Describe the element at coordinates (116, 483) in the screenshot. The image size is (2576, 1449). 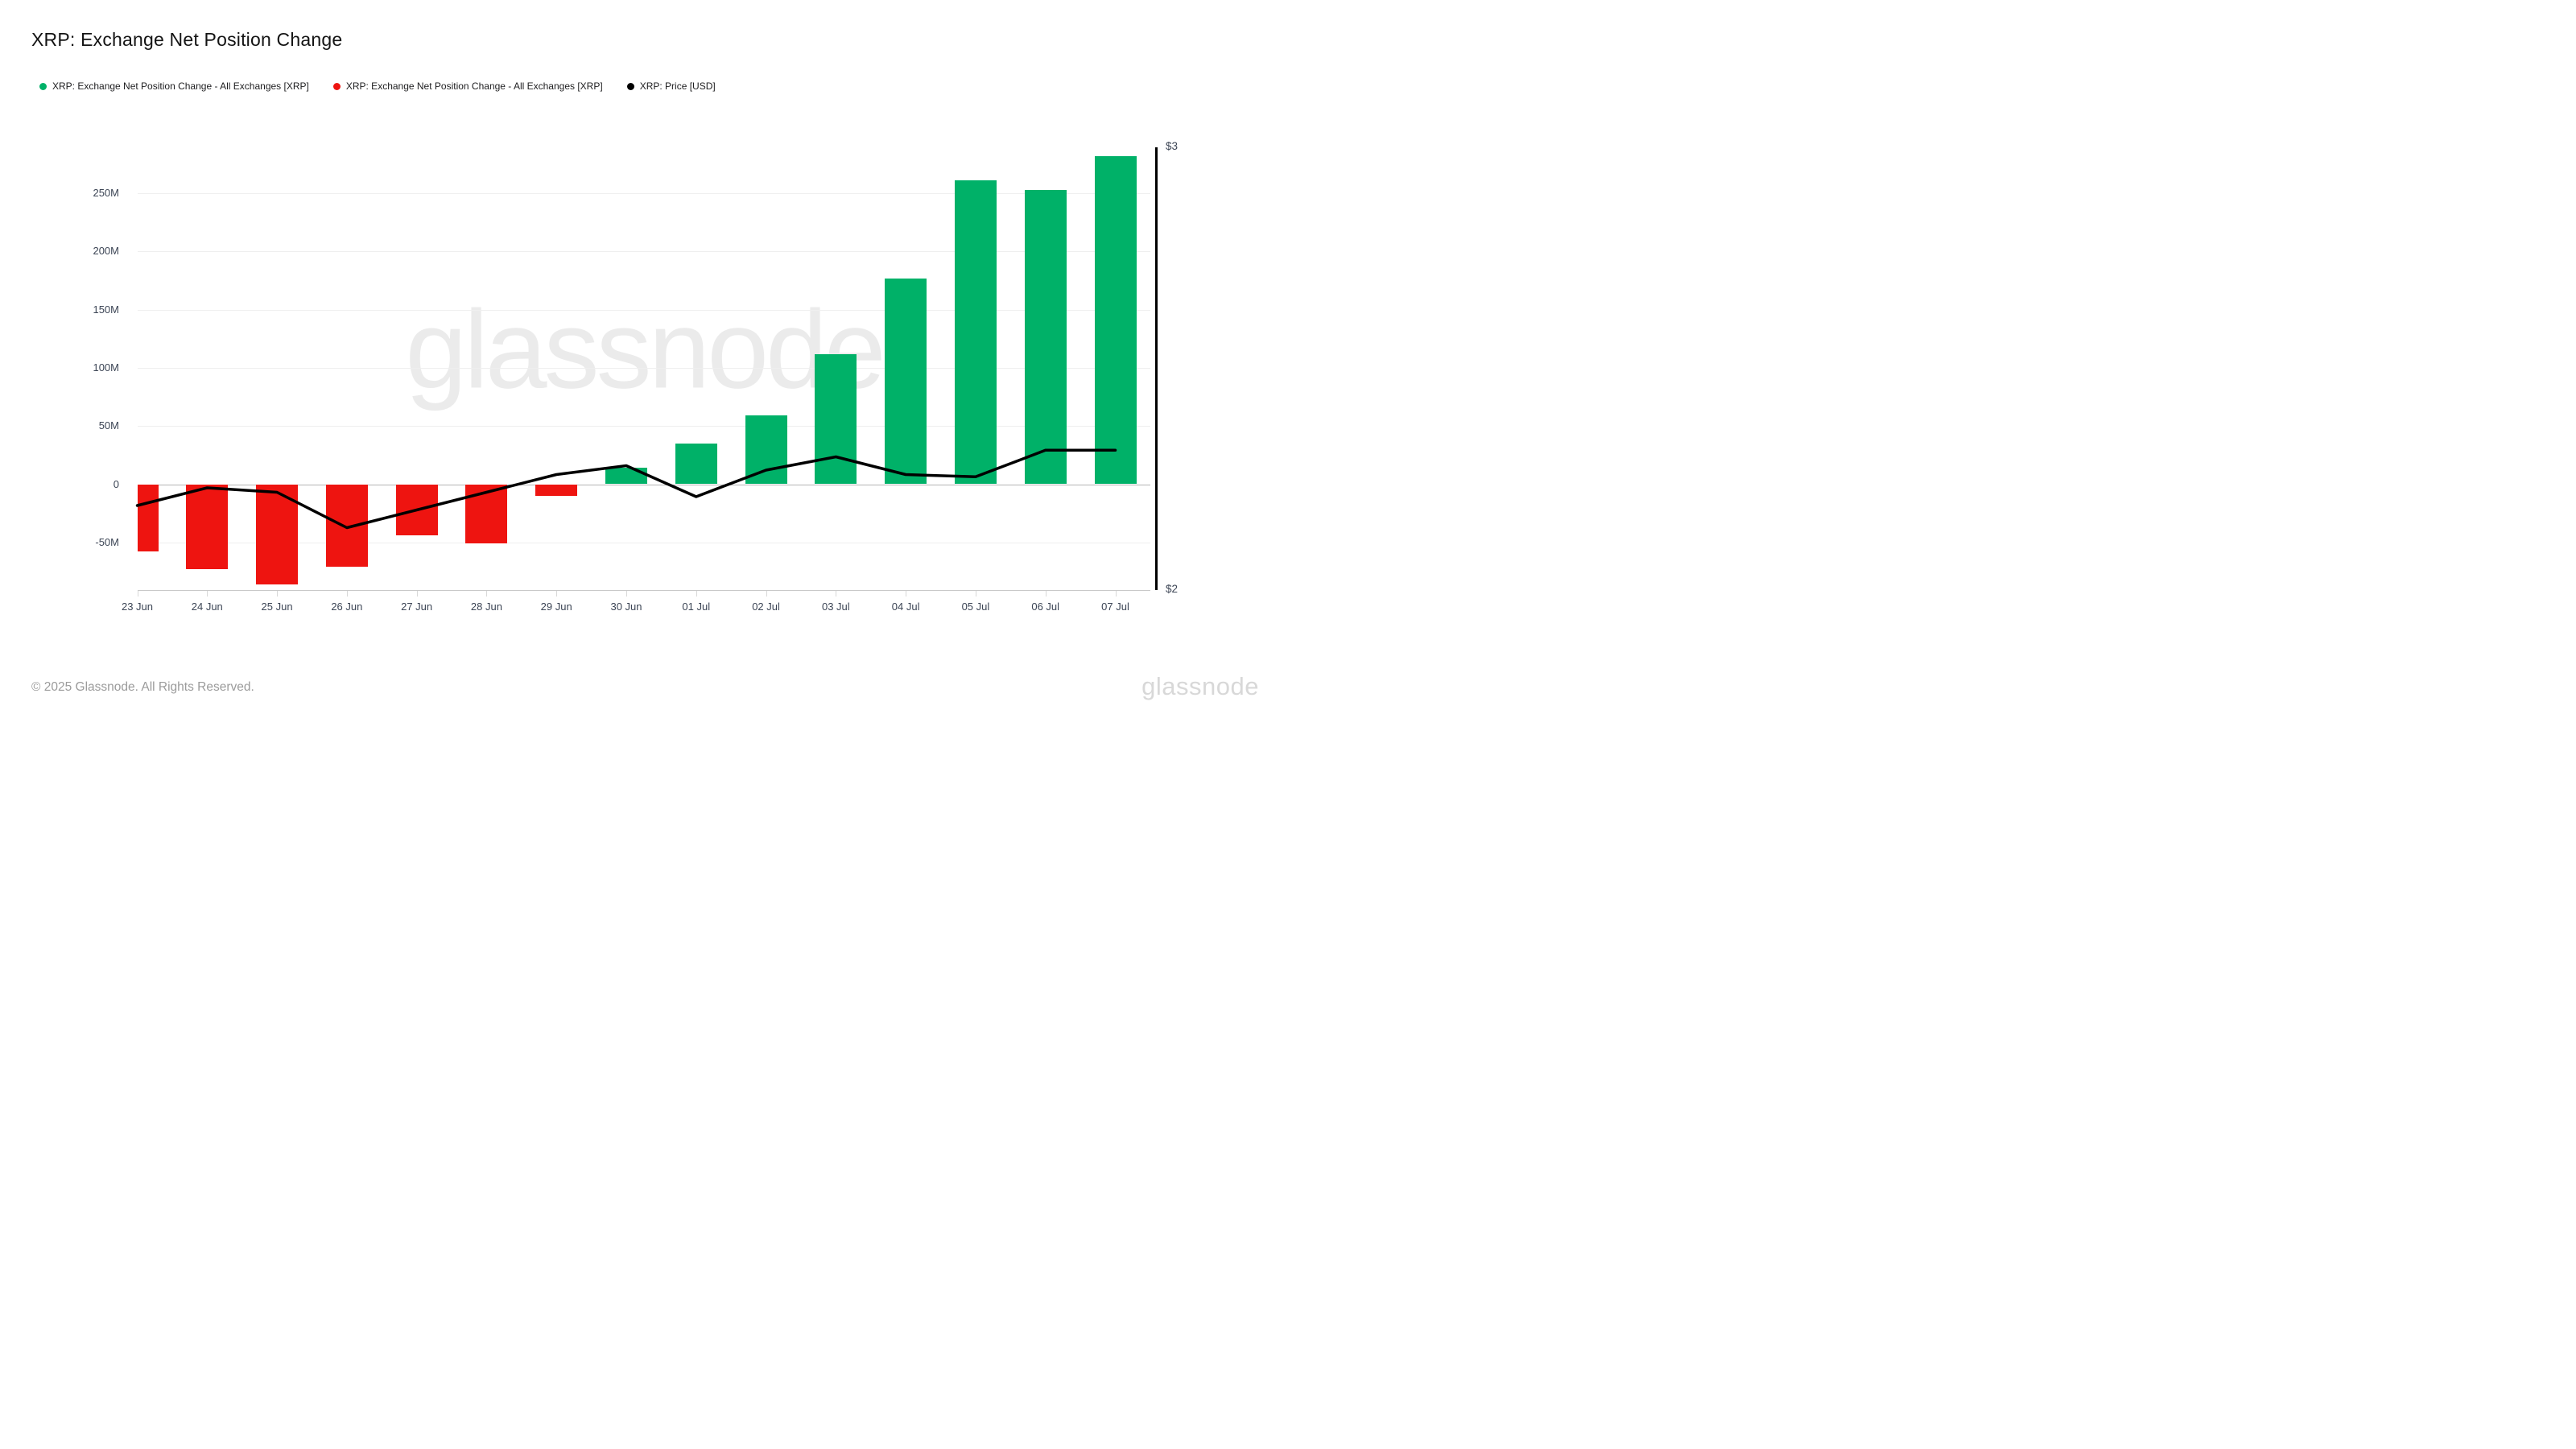
I see `y-axis-label: 0` at that location.